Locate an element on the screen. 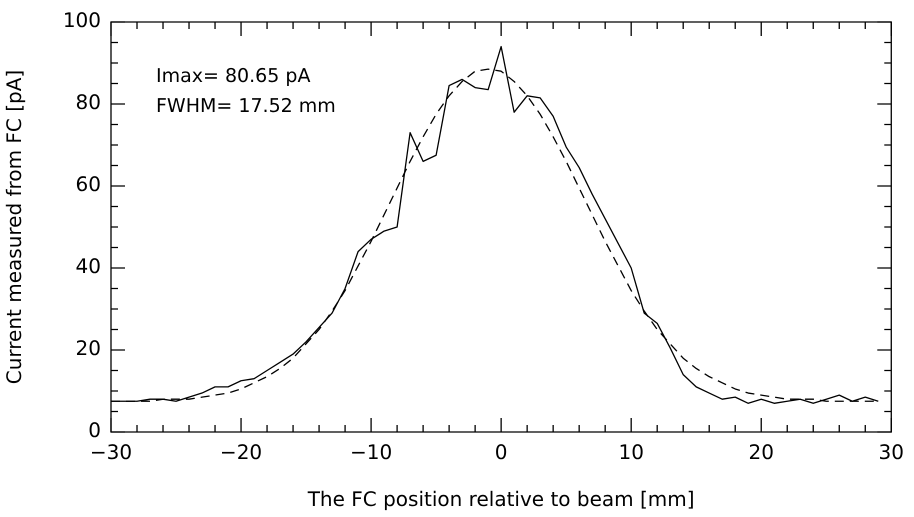  y-tick-label: 60 is located at coordinates (88, 184).